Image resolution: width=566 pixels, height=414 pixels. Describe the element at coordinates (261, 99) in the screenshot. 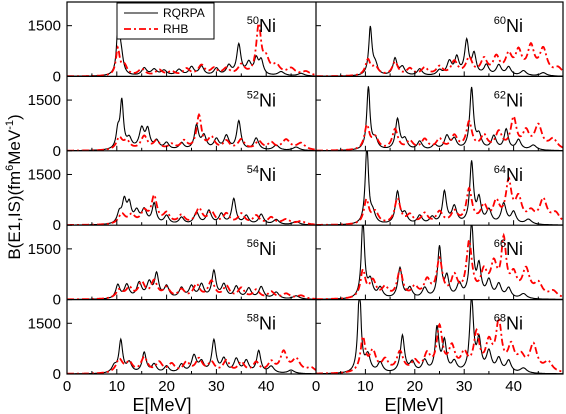

I see `nucleus-label-ni-52: 52Ni` at that location.